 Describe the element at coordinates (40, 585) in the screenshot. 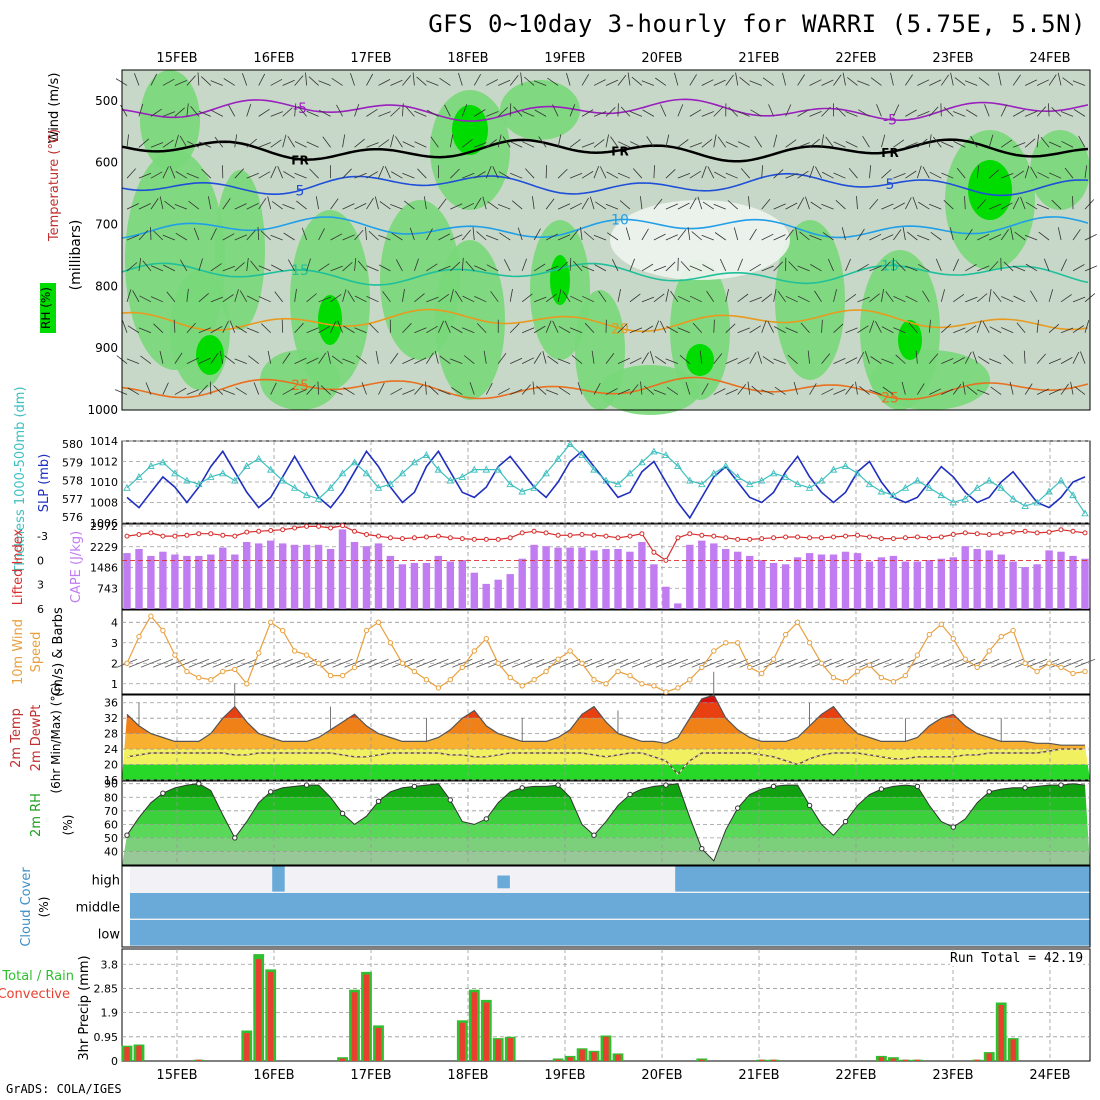

I see `lifted-index-tick: 3` at that location.